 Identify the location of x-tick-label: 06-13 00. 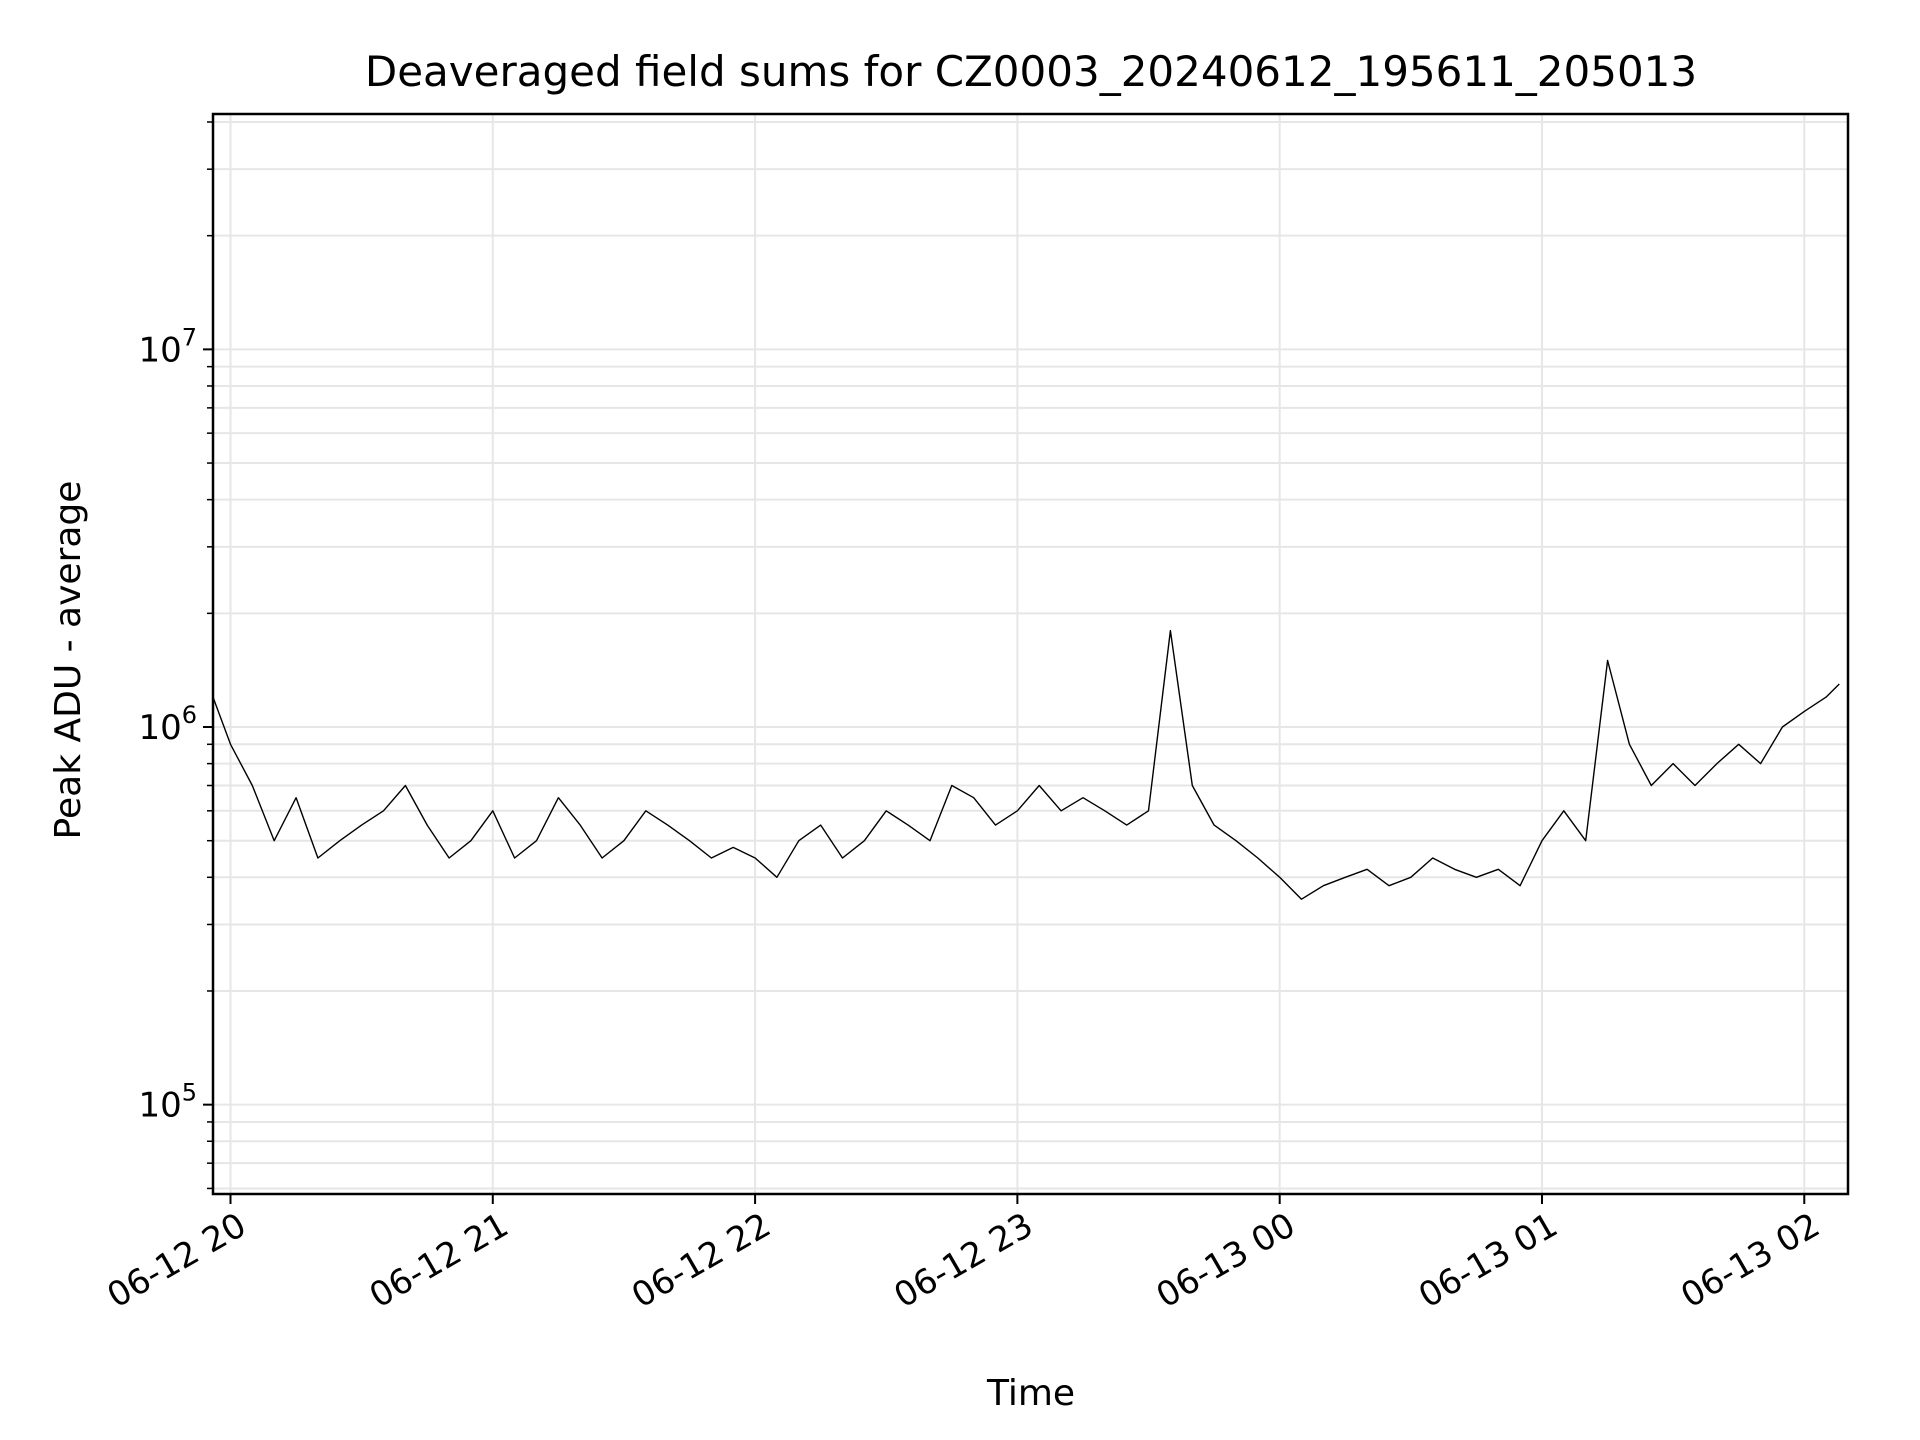
(1226, 1260).